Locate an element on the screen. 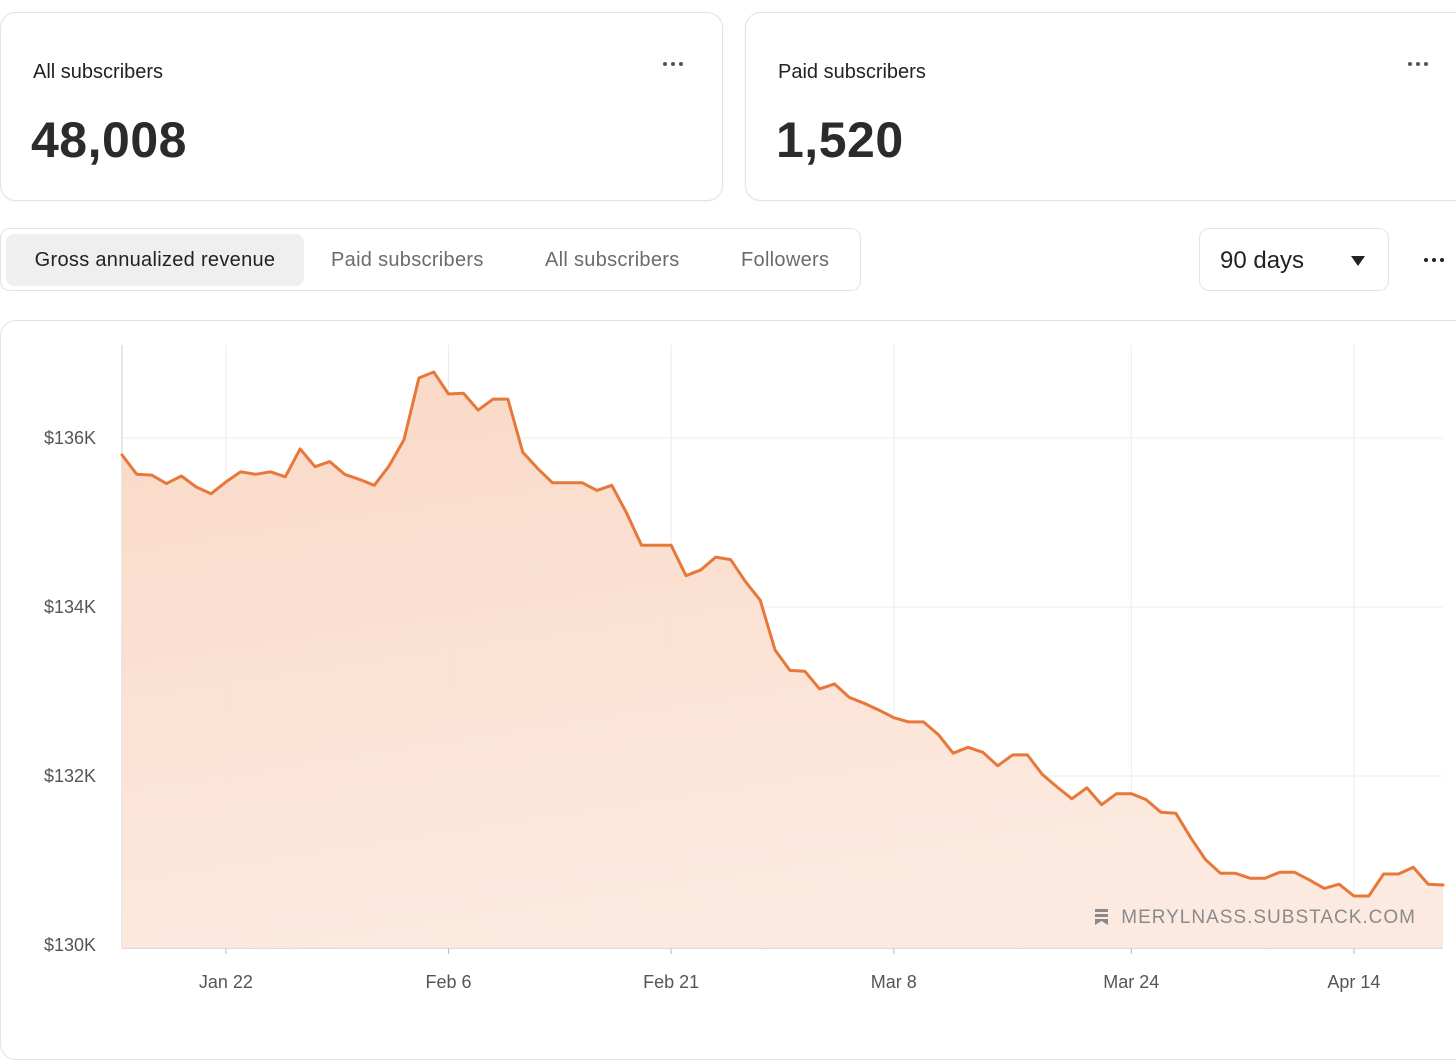  x-tick-label: Apr 14 is located at coordinates (1353, 982).